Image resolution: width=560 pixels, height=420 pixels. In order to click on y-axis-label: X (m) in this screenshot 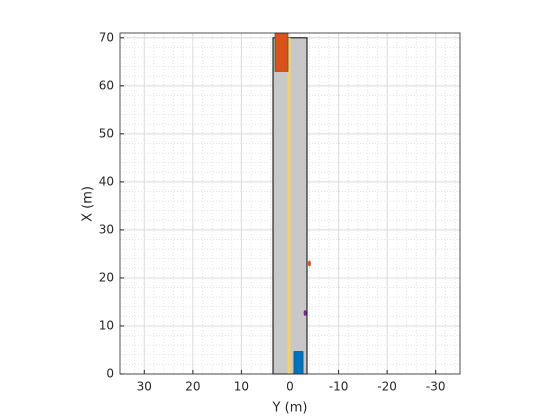, I will do `click(88, 204)`.